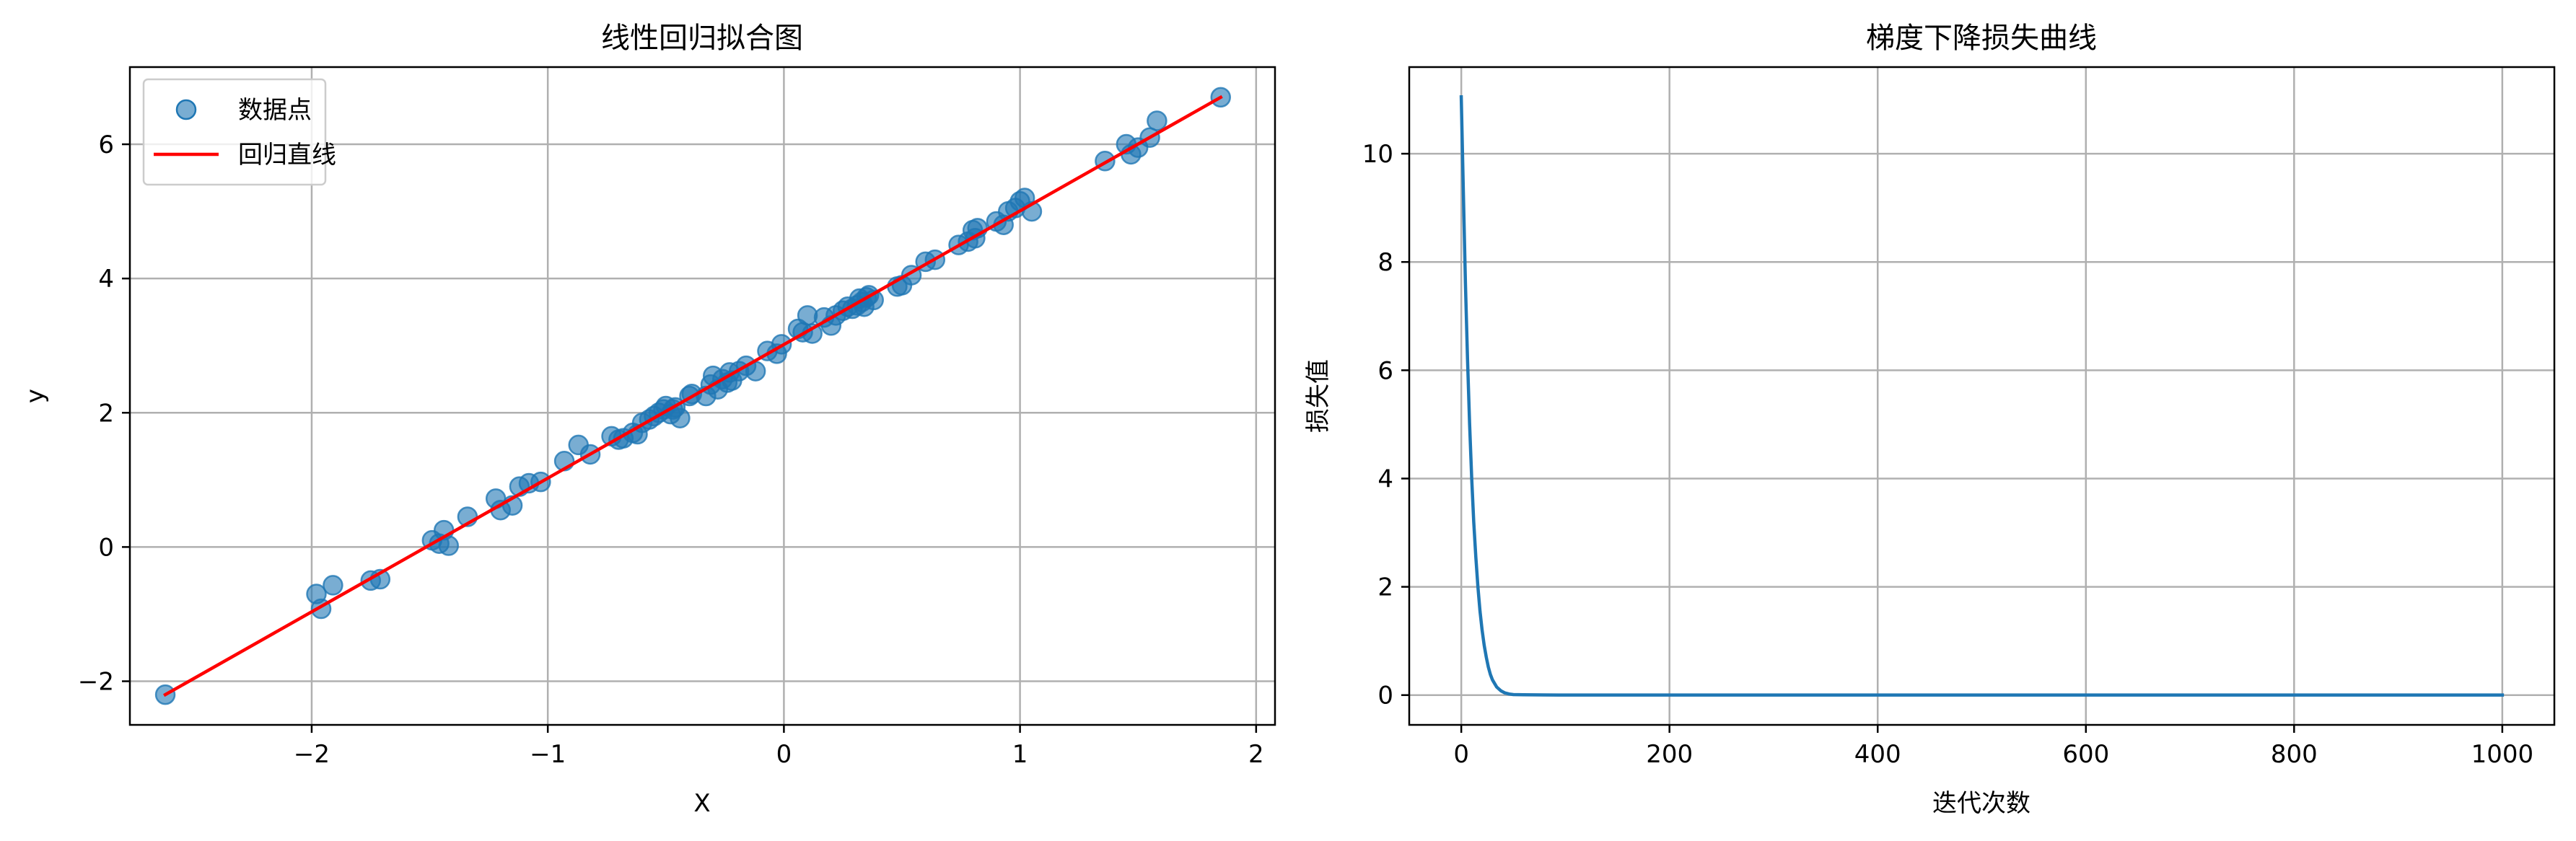 The height and width of the screenshot is (841, 2576). I want to click on regression-x-tick-label: 2, so click(1256, 754).